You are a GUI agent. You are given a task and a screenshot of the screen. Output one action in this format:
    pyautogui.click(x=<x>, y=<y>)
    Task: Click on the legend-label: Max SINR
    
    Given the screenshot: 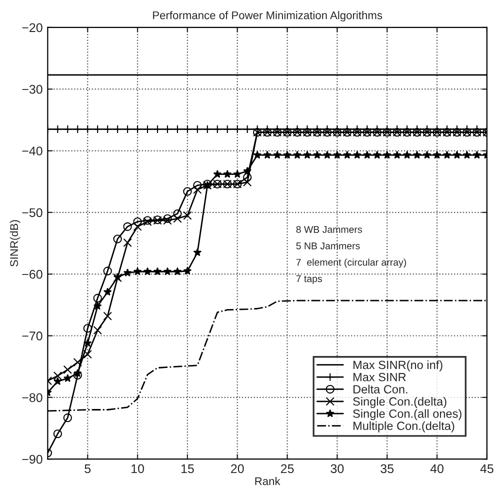 What is the action you would take?
    pyautogui.click(x=380, y=377)
    